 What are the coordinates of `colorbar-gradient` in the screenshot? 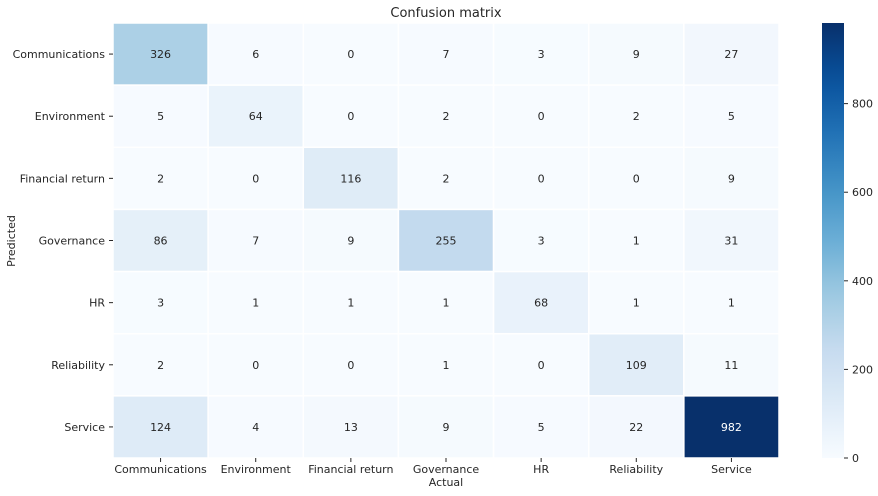 It's located at (833, 240).